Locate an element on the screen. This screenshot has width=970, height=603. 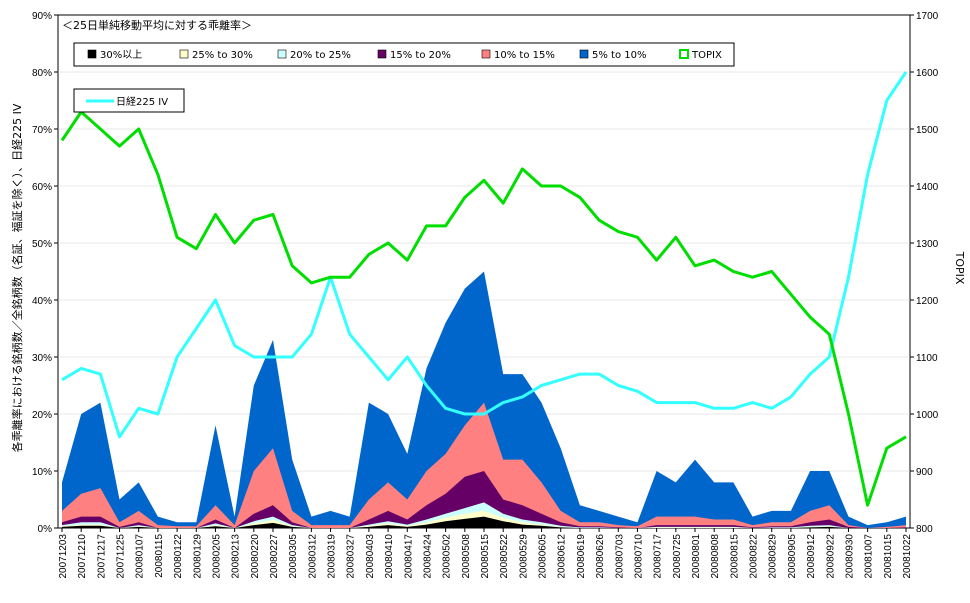
legend-iv: 日経225 IV is located at coordinates (127, 101).